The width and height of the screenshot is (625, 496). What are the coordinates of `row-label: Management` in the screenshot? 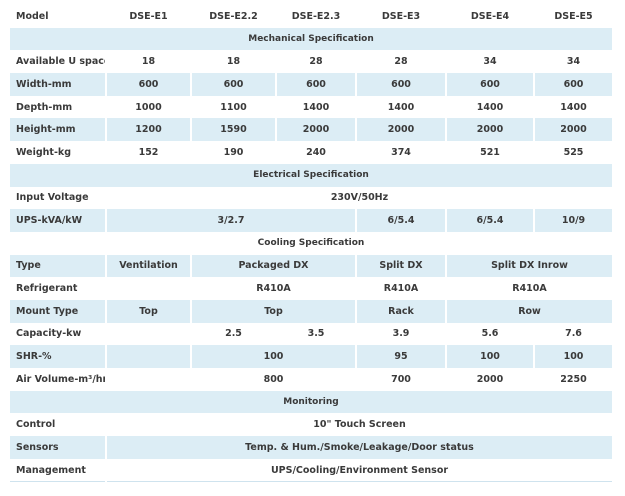 It's located at (57, 470).